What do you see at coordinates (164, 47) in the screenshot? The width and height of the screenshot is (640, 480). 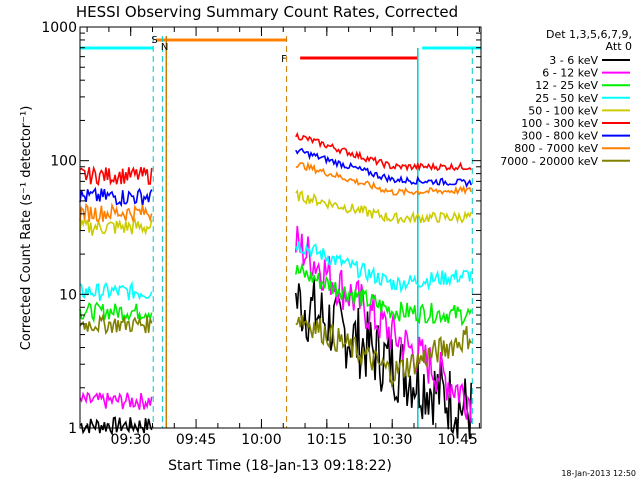 I see `flag-letter-n: N` at bounding box center [164, 47].